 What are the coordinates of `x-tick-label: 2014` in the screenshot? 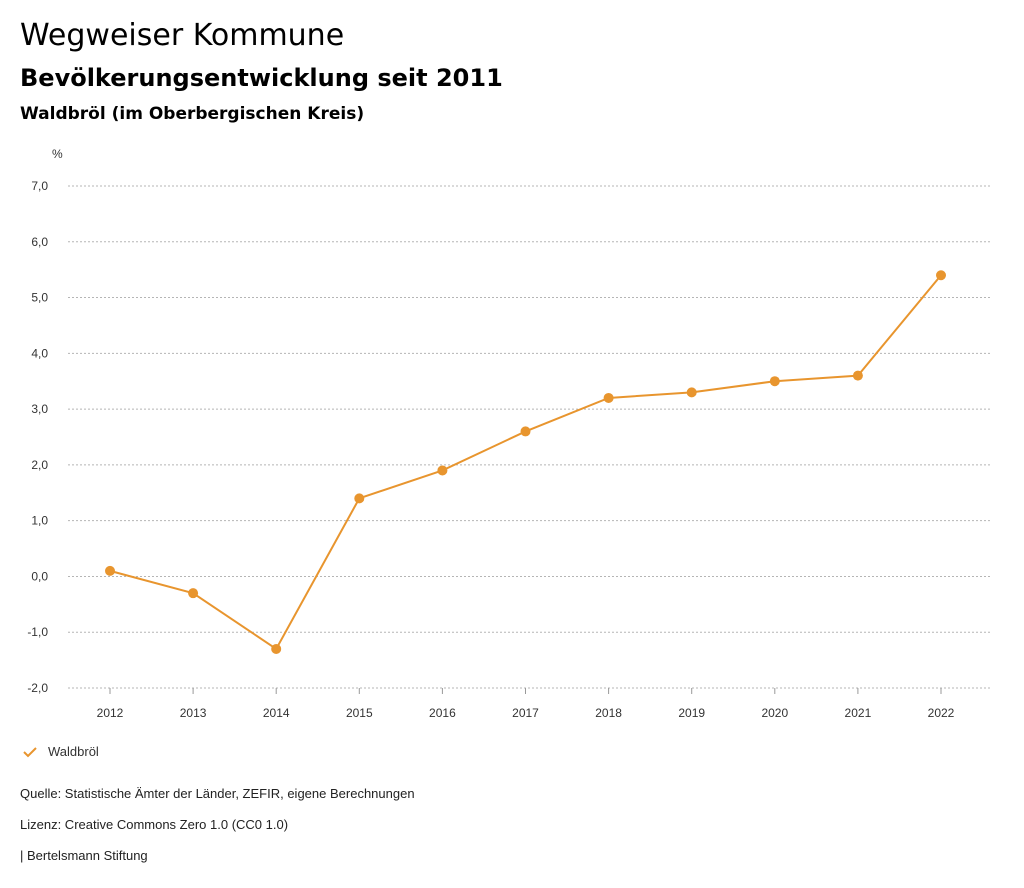 It's located at (276, 713).